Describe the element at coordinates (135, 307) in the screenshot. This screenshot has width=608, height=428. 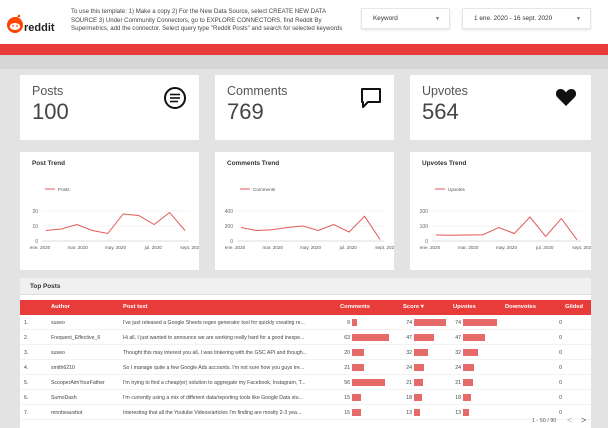
I see `column-header-post-text: Post text` at that location.